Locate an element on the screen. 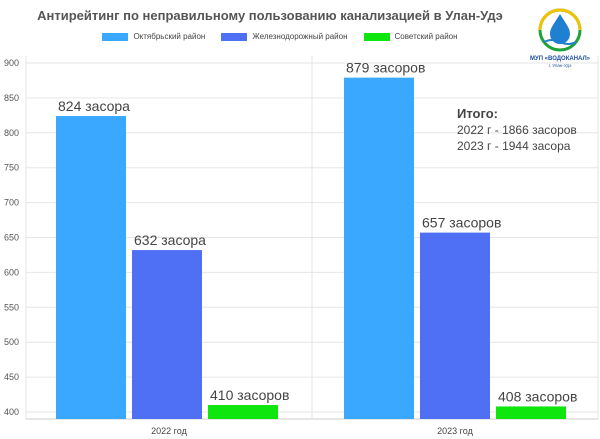  summary-line: 2022 г - 1866 засоров is located at coordinates (517, 130).